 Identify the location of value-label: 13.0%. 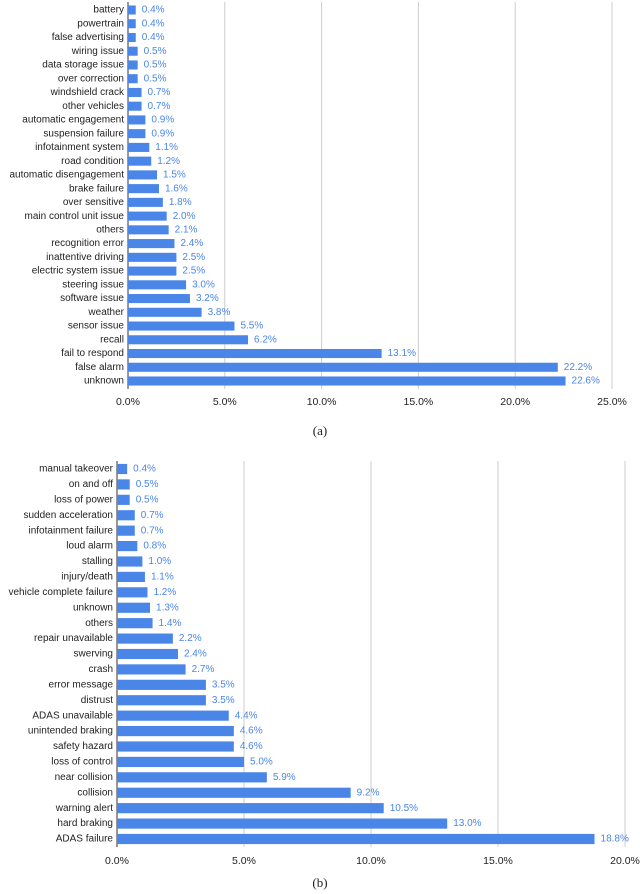
(467, 823).